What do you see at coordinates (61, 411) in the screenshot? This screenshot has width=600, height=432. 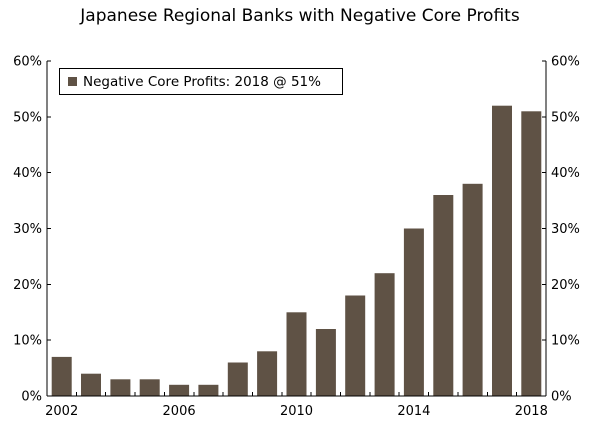 I see `x-tick-label: 2002` at bounding box center [61, 411].